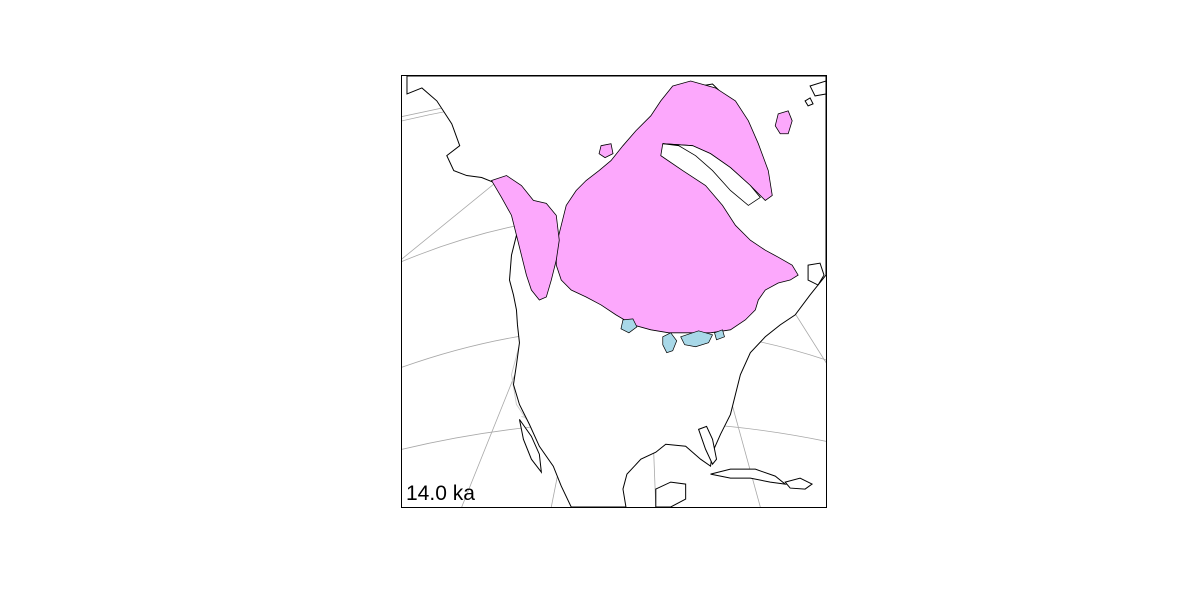 This screenshot has height=600, width=1200. Describe the element at coordinates (719, 335) in the screenshot. I see `lake-iroquois` at that location.